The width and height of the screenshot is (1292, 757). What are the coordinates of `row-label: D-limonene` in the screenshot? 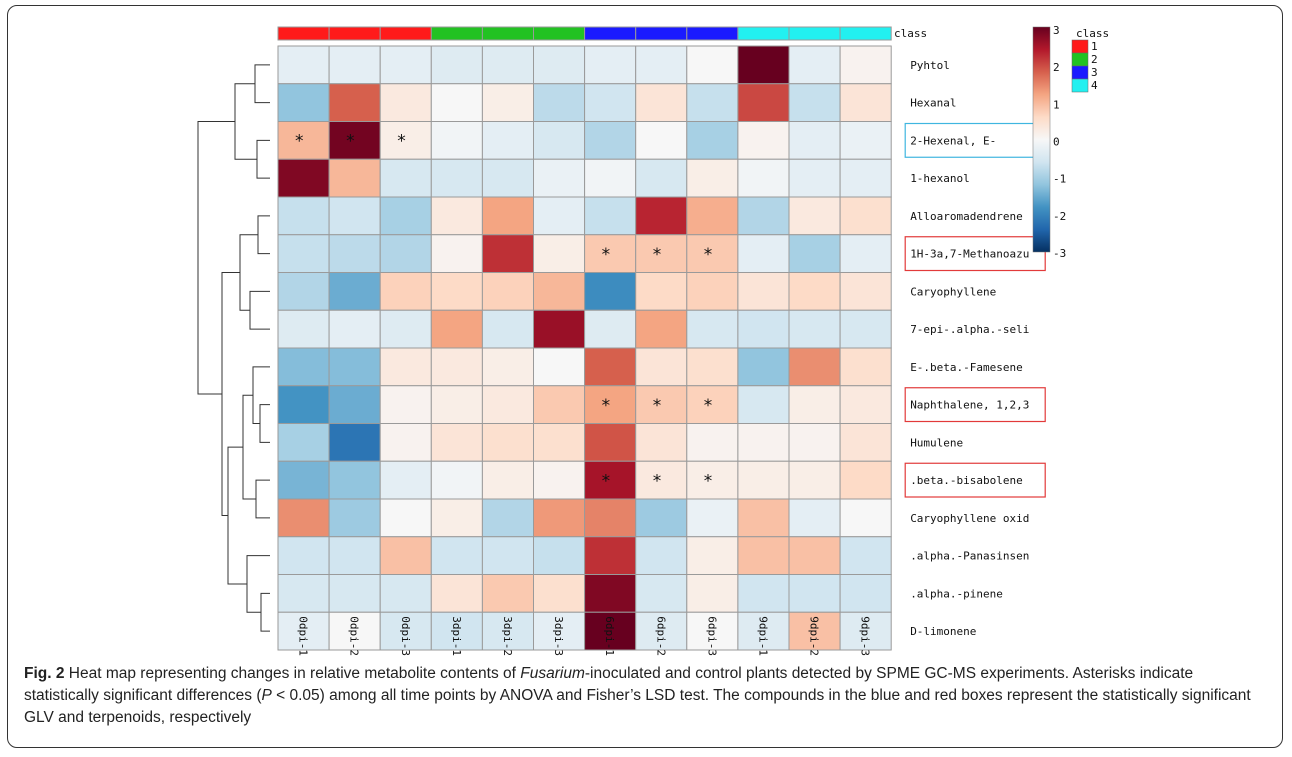 It's located at (943, 631).